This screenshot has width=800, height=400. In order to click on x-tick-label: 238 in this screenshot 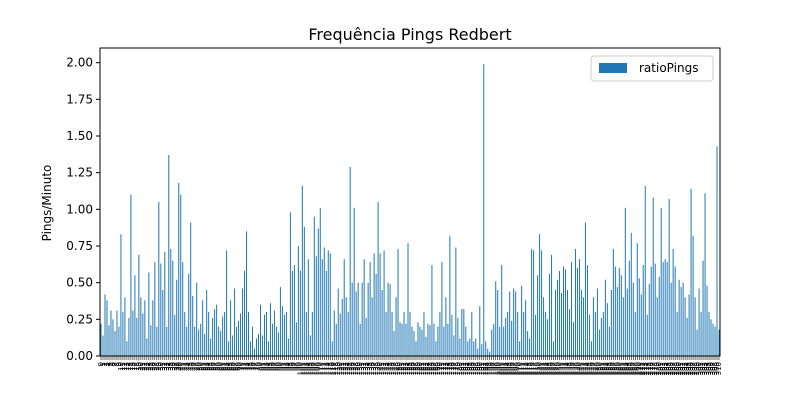, I will do `click(575, 368)`.